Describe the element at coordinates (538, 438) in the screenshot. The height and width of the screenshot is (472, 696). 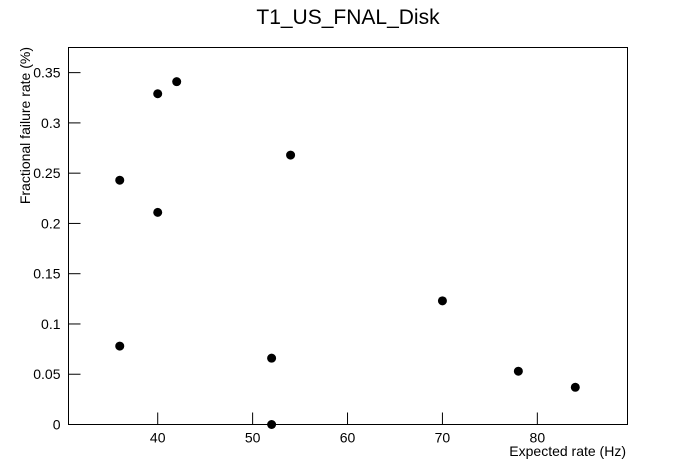
I see `x-tick-label: 80` at that location.